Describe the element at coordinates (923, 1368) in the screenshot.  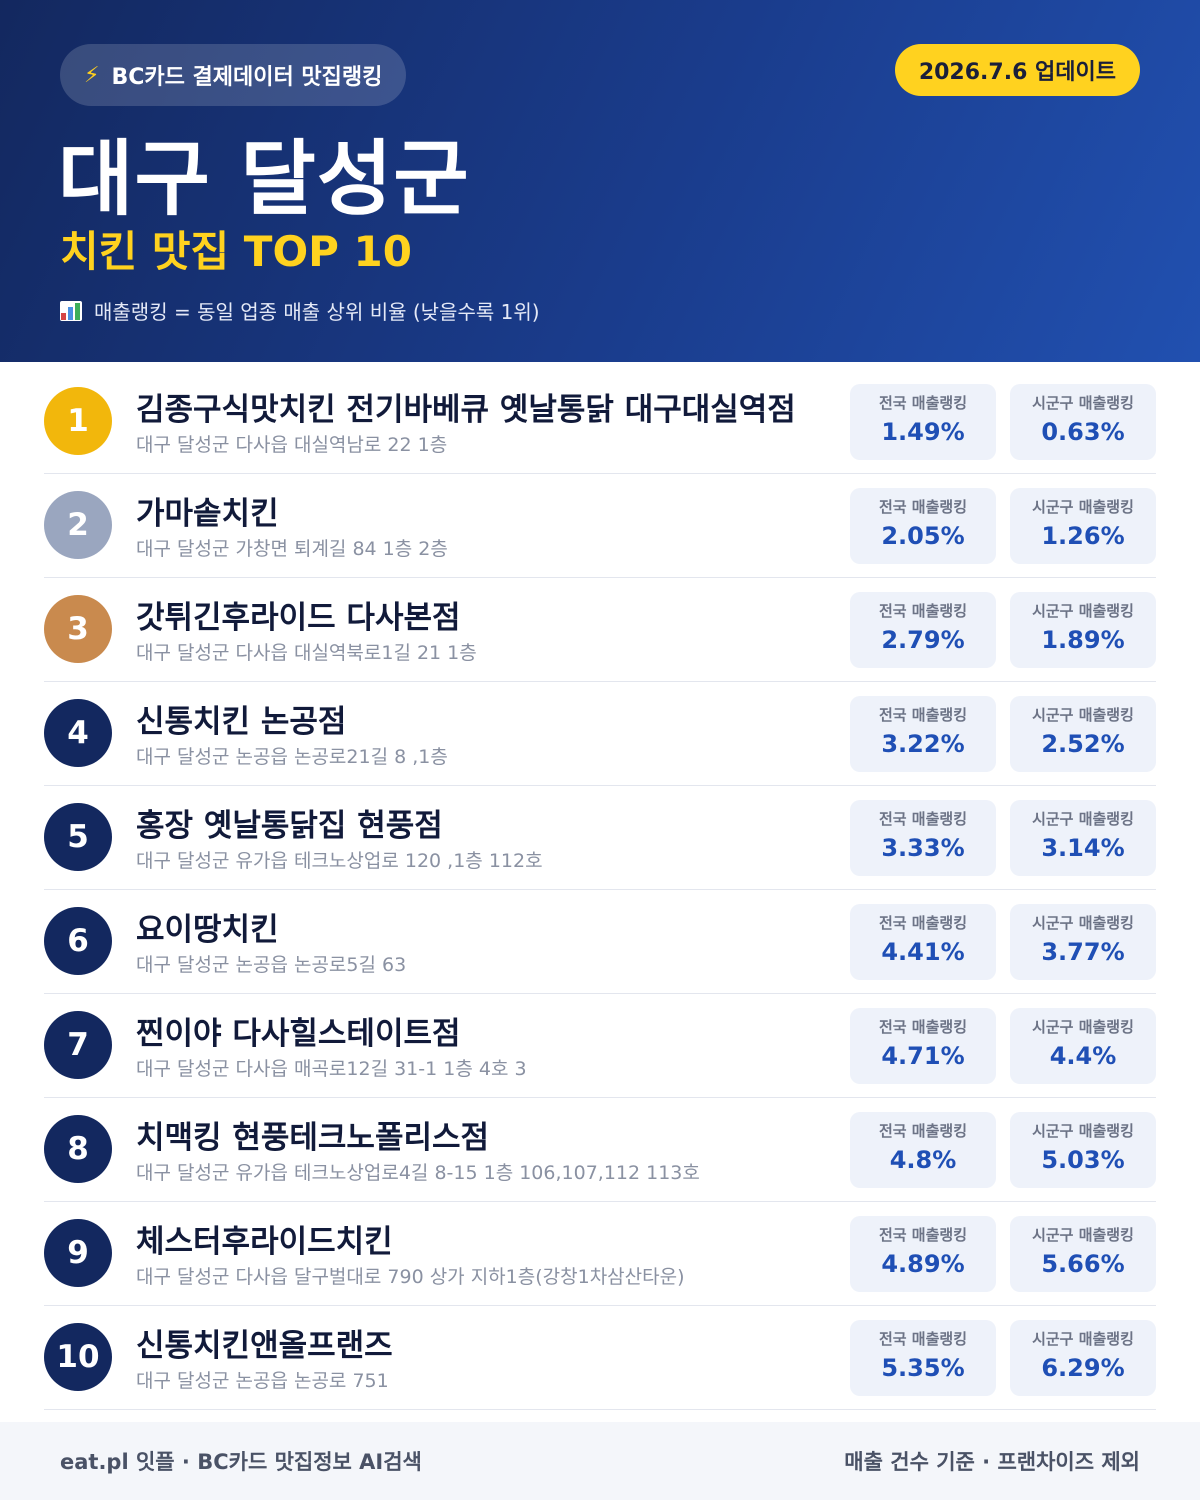
I see `national-rank-value: 5.35%` at that location.